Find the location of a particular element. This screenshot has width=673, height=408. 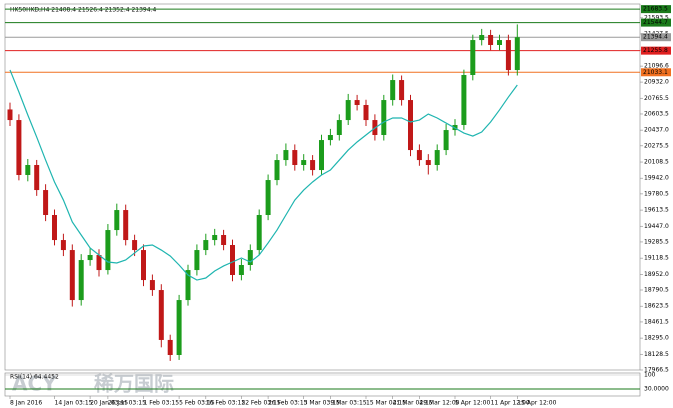

y-tick-label: 19613.5 is located at coordinates (656, 210).